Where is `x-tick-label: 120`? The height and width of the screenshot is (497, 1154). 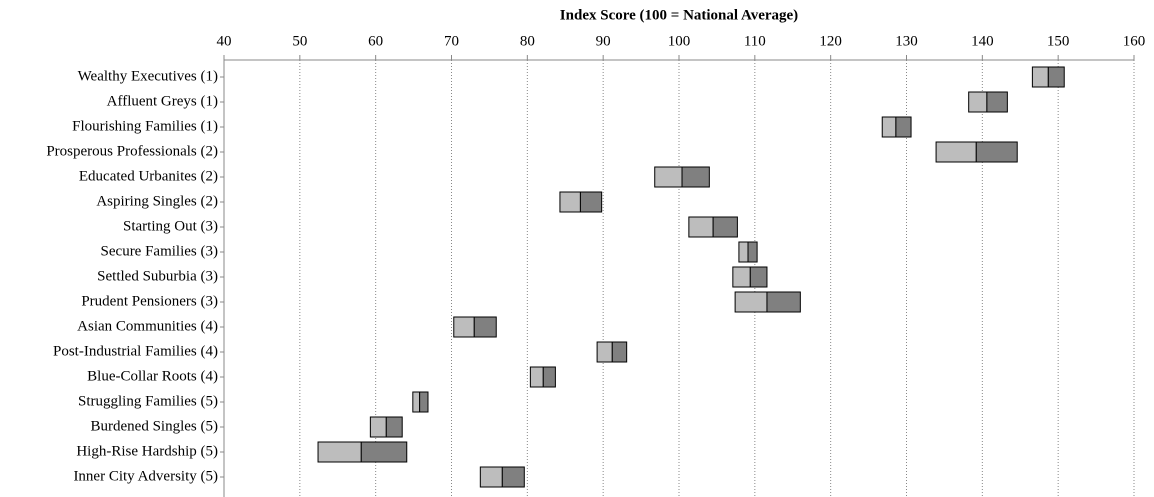 x-tick-label: 120 is located at coordinates (830, 41).